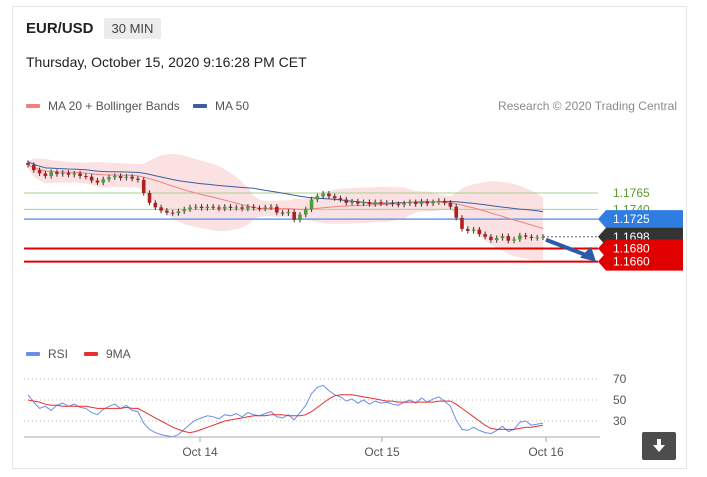  Describe the element at coordinates (60, 28) in the screenshot. I see `symbol-label: EUR/USD` at that location.